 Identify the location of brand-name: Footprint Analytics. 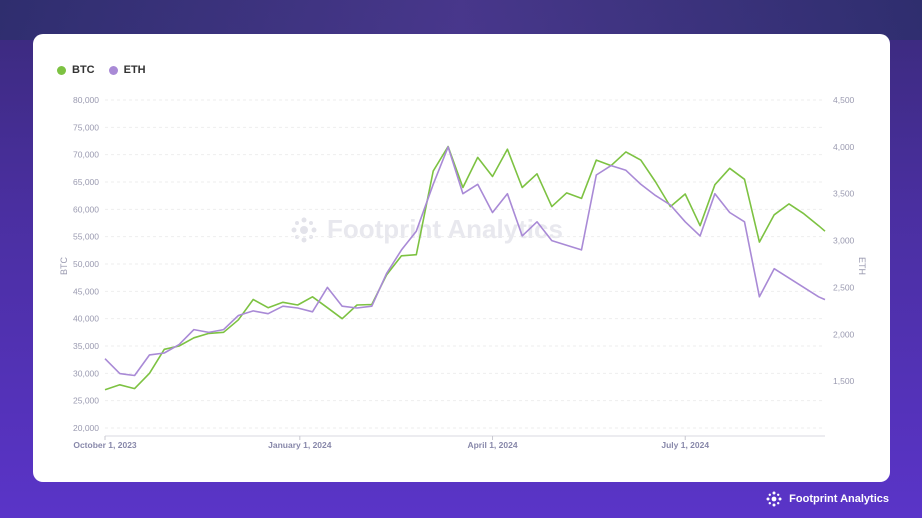
(839, 499).